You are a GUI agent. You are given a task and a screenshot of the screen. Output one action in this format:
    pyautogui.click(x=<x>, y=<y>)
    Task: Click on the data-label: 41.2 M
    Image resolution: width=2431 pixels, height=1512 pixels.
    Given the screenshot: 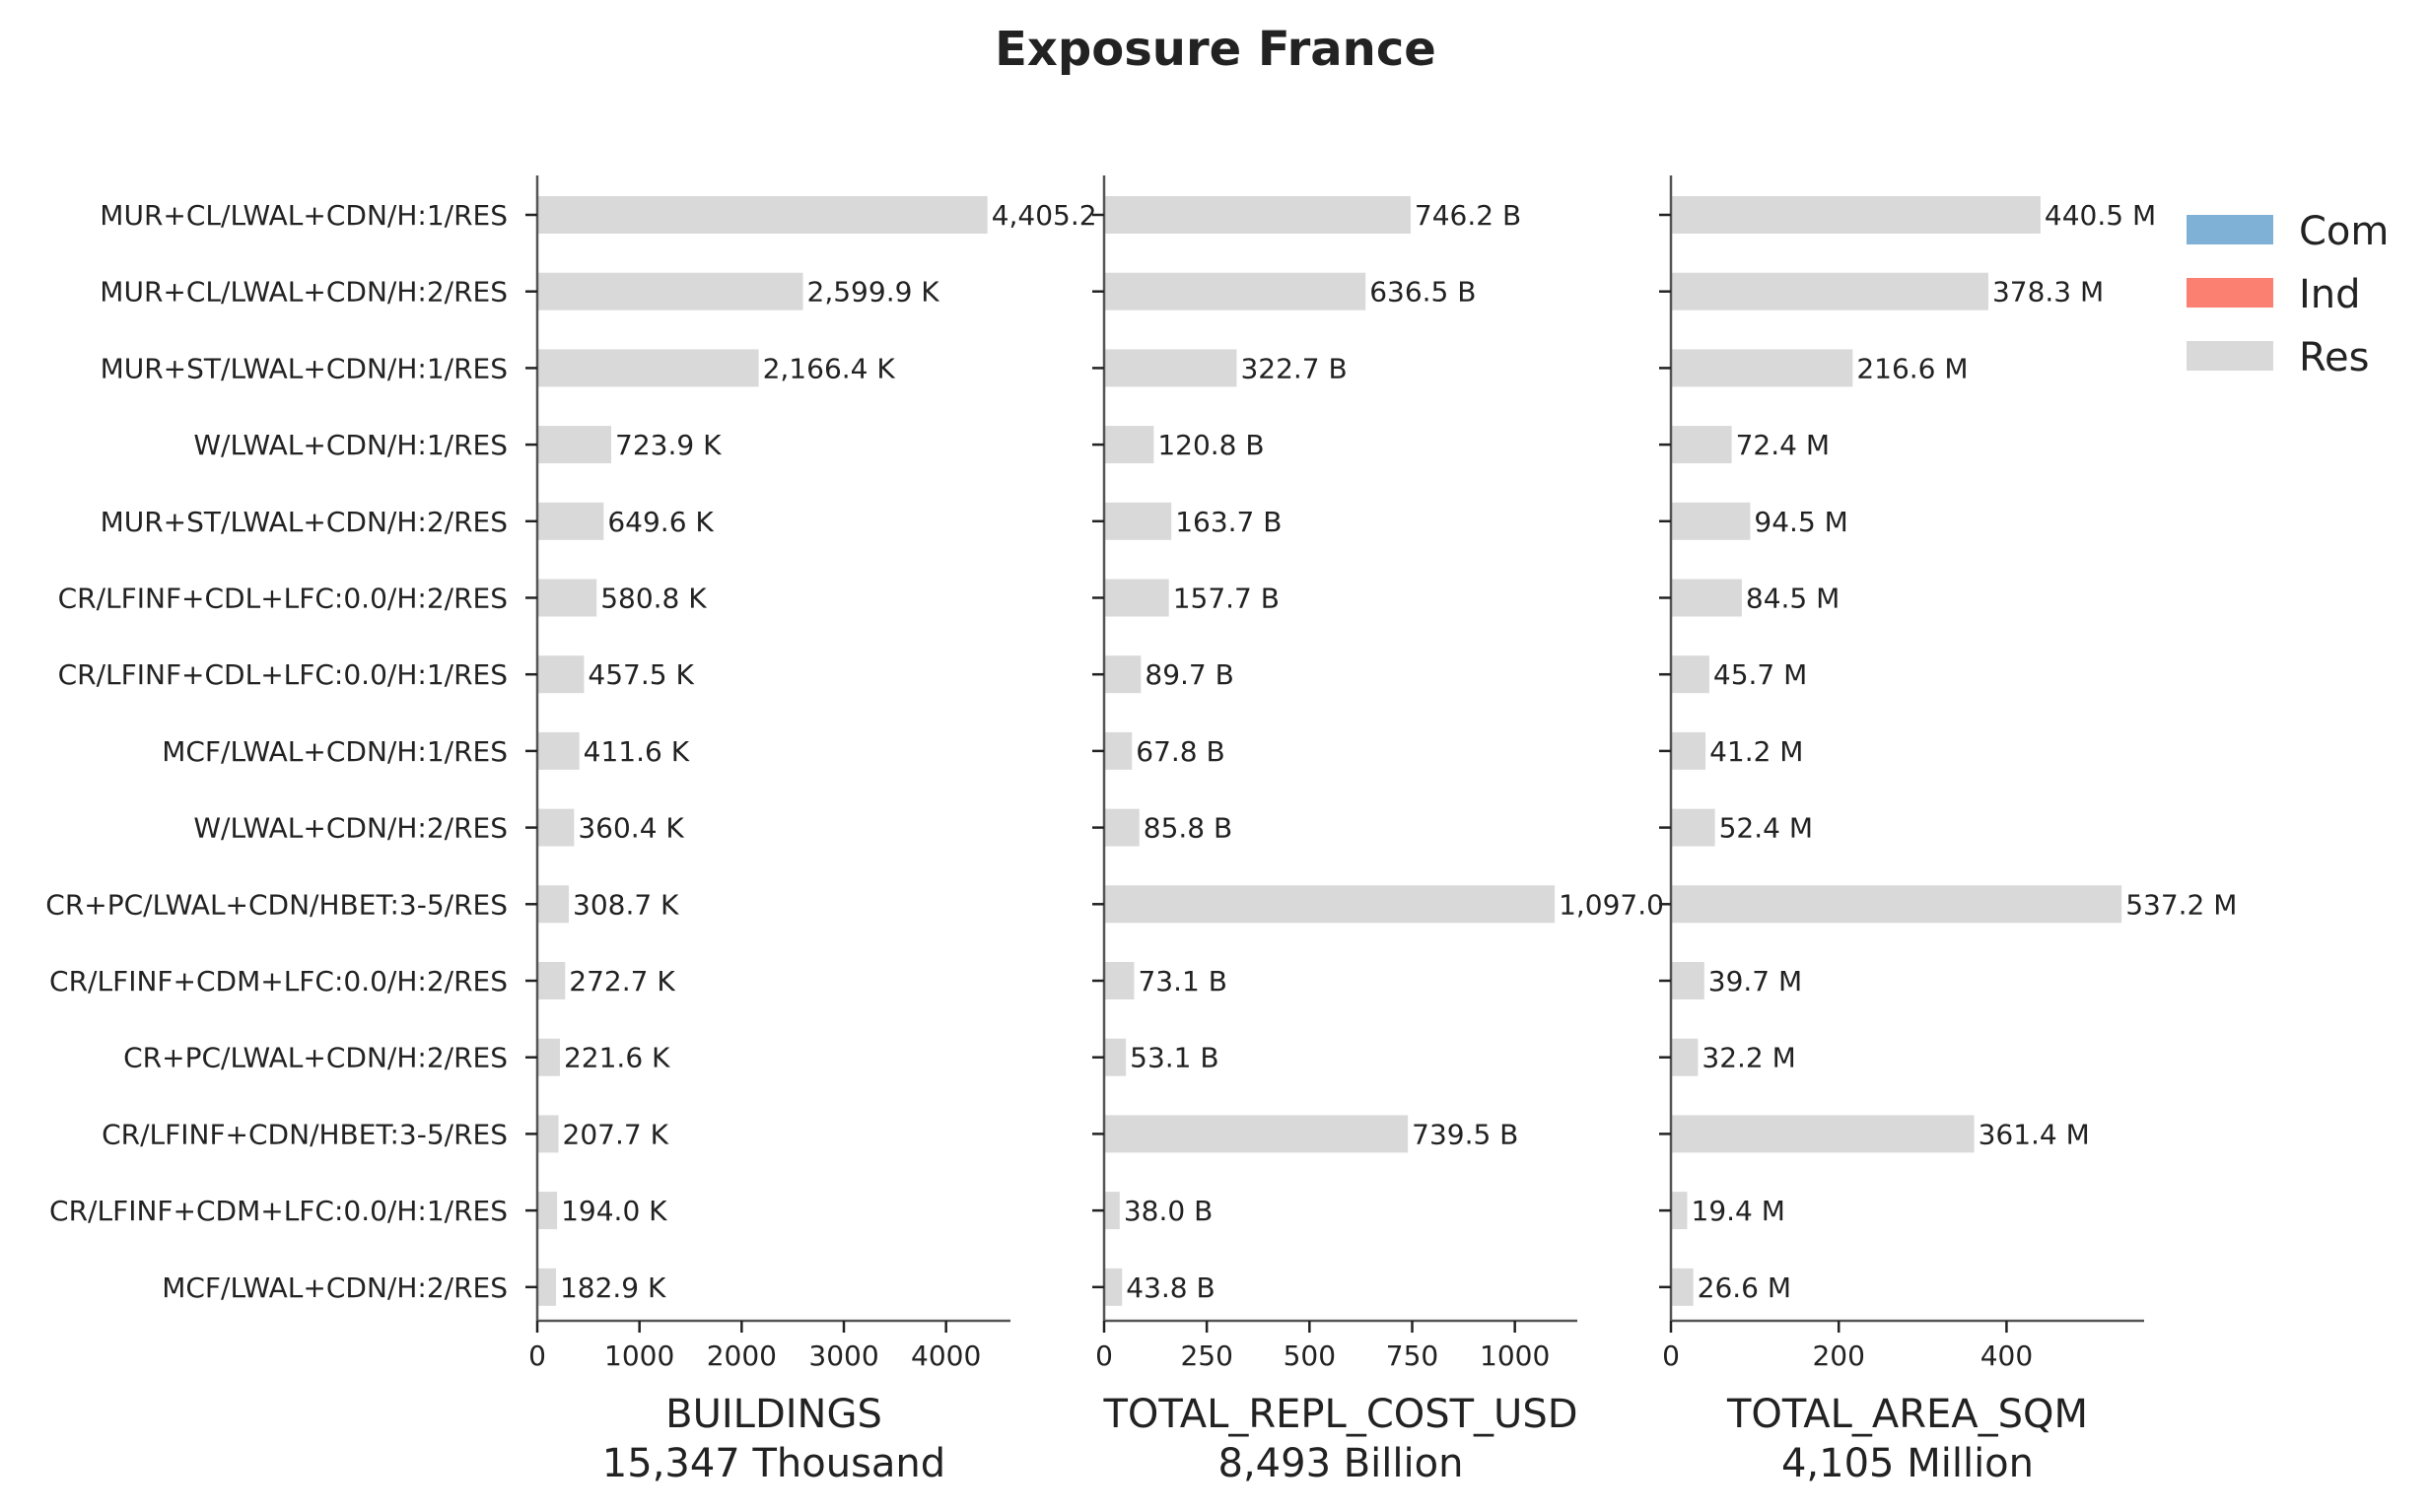 What is the action you would take?
    pyautogui.click(x=1756, y=751)
    